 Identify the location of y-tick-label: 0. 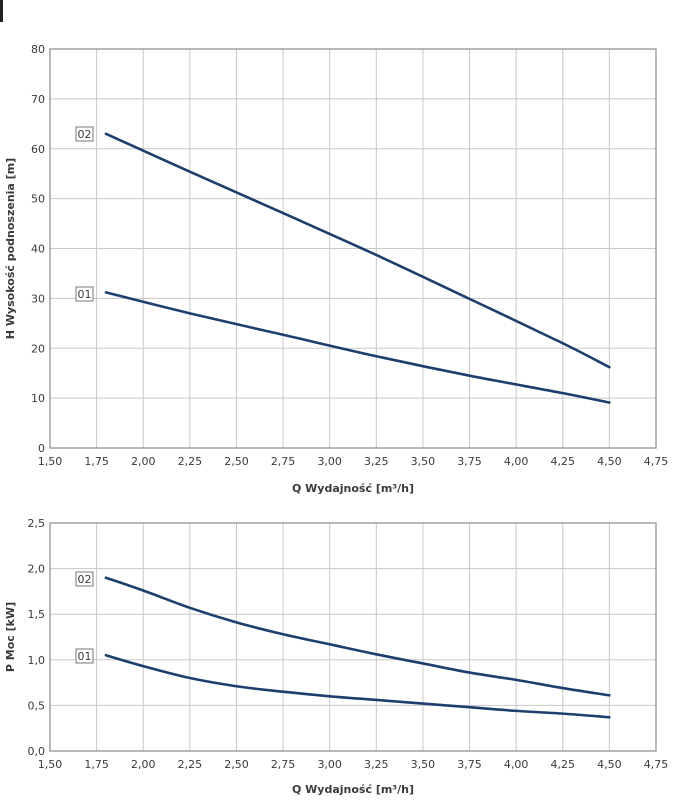
(41, 448).